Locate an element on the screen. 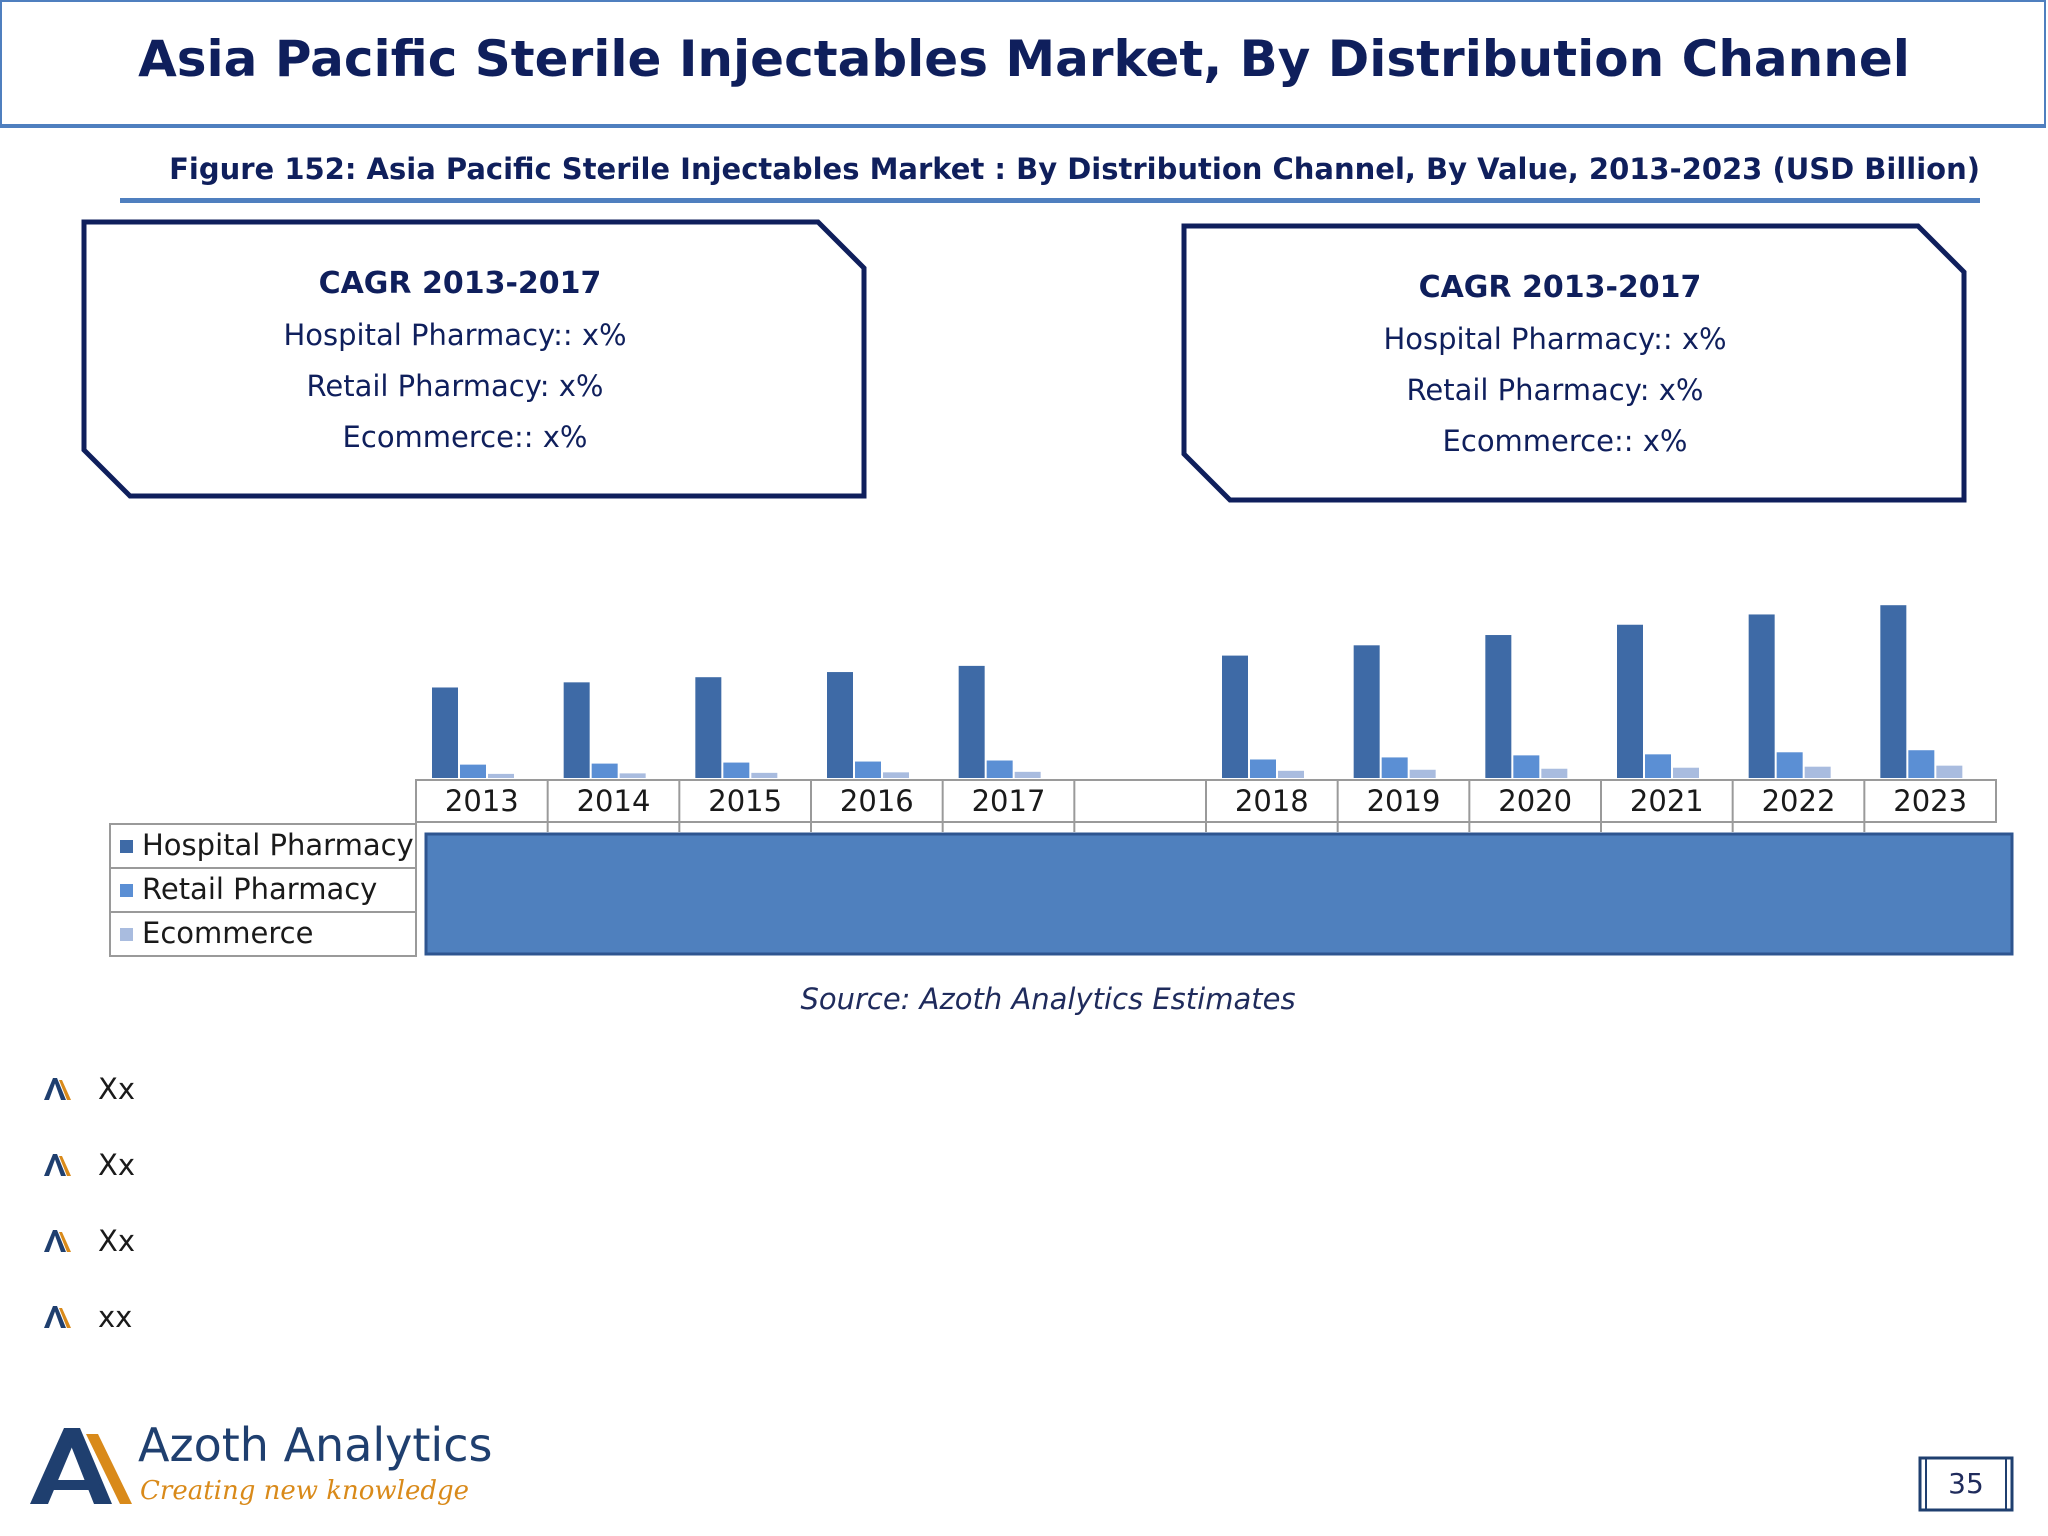 This screenshot has height=1536, width=2048. x-tick-label: 2020 is located at coordinates (1535, 801).